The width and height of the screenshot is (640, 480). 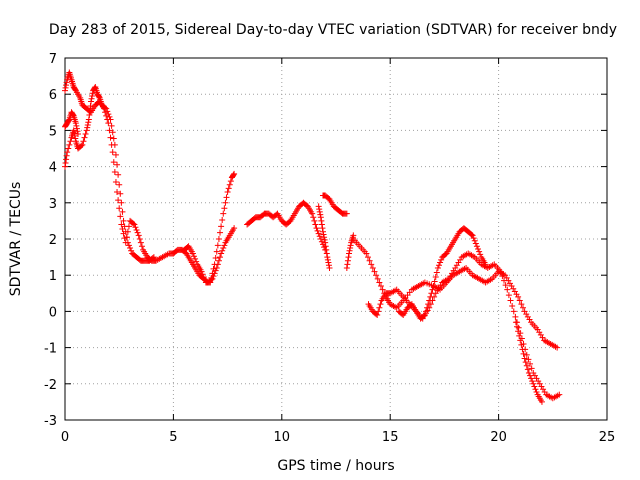 What do you see at coordinates (390, 437) in the screenshot?
I see `x-tick-label: 15` at bounding box center [390, 437].